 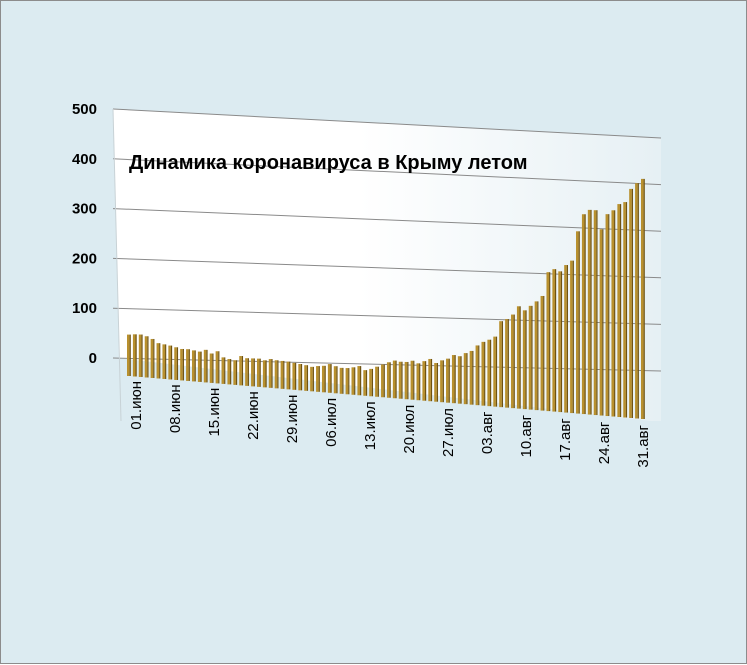 What do you see at coordinates (604, 442) in the screenshot?
I see `x-tick-label: 24.авг` at bounding box center [604, 442].